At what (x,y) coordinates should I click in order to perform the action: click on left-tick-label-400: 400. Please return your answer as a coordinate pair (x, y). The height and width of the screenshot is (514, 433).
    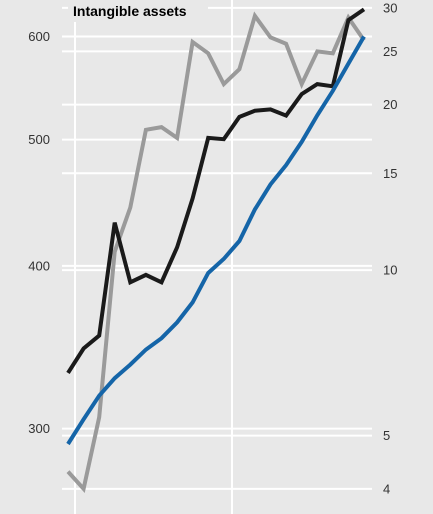
    Looking at the image, I should click on (39, 265).